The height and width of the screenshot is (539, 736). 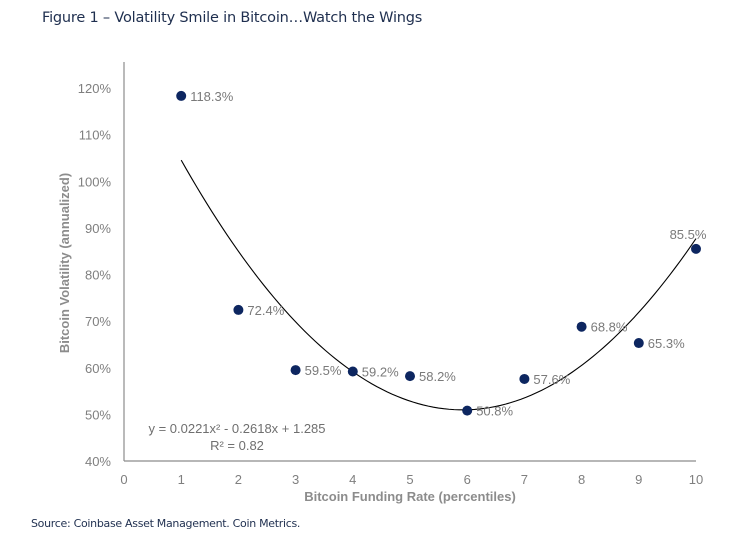 What do you see at coordinates (98, 414) in the screenshot?
I see `y-tick-label: 50%` at bounding box center [98, 414].